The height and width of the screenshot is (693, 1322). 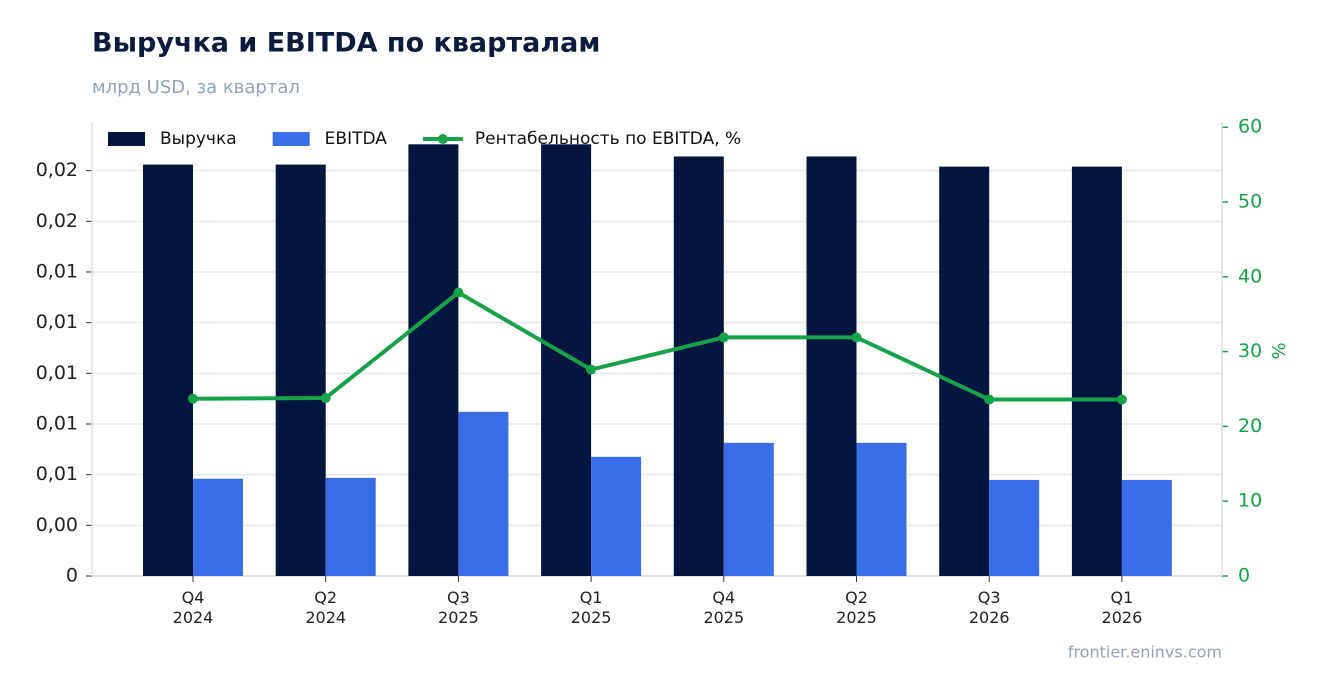 What do you see at coordinates (989, 607) in the screenshot?
I see `x-tick-label: Q3 2026` at bounding box center [989, 607].